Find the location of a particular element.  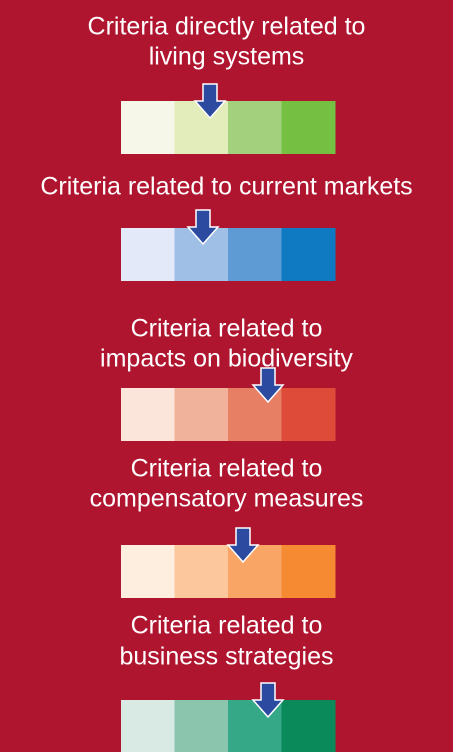

section-title: Criteria related to current markets is located at coordinates (226, 187).